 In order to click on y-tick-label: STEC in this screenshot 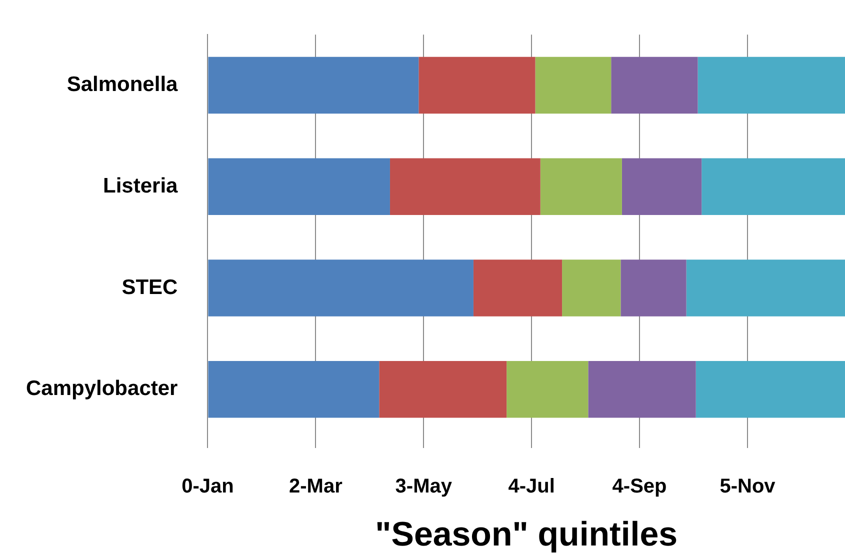, I will do `click(150, 287)`.